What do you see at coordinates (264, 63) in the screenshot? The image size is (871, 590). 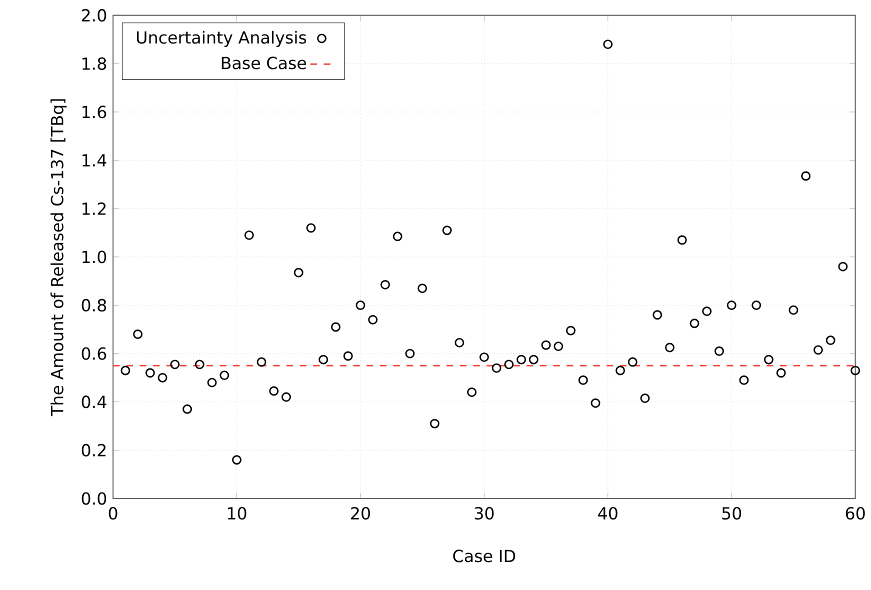 I see `legend-label: Base Case` at bounding box center [264, 63].